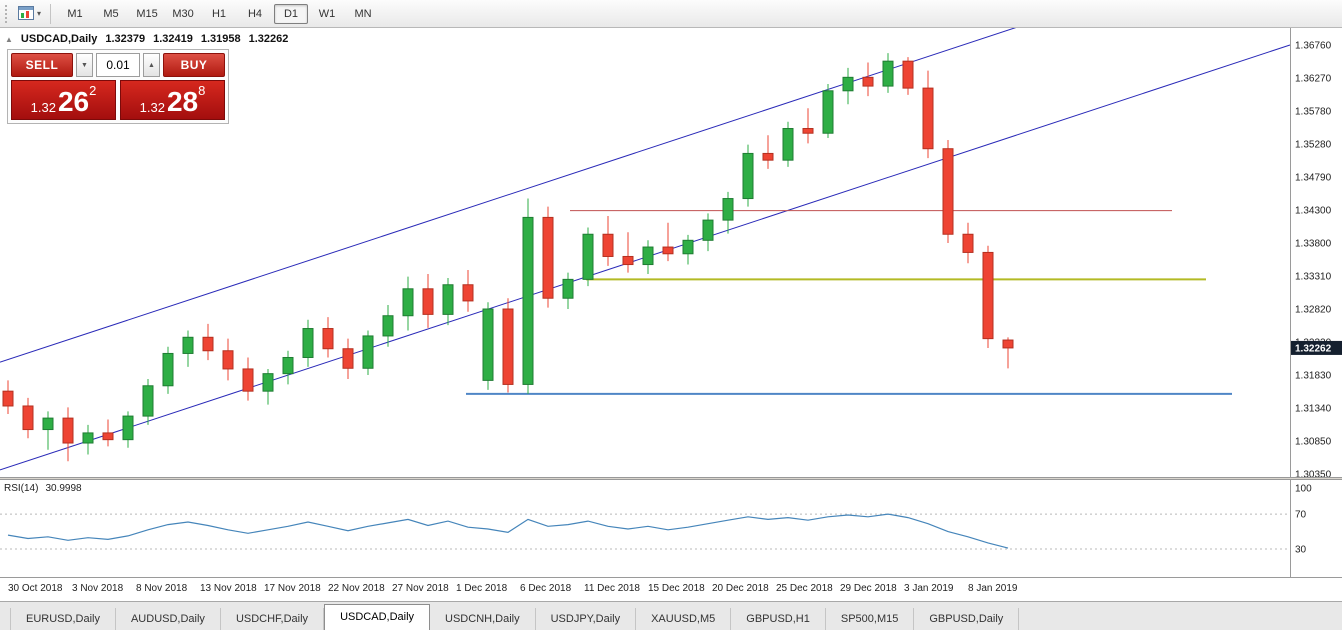 The image size is (1342, 630). What do you see at coordinates (84, 65) in the screenshot?
I see `lot-decrease-button: ▼` at bounding box center [84, 65].